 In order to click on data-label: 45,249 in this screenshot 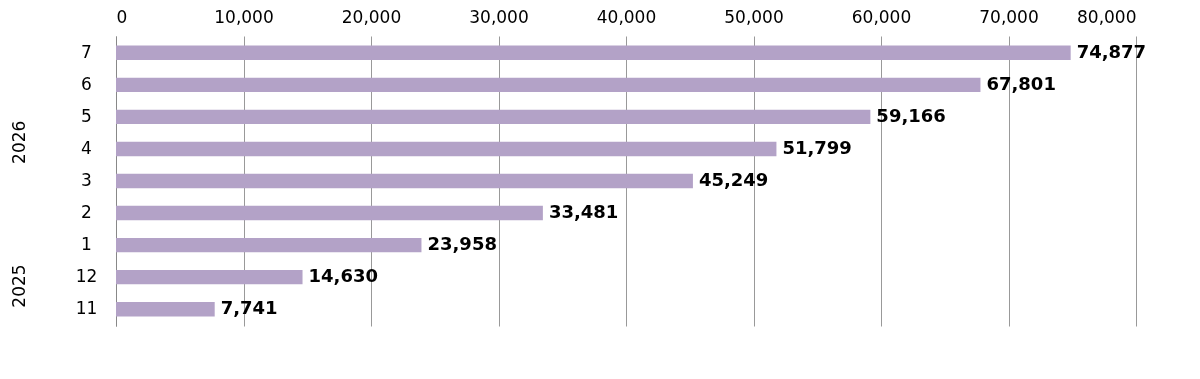, I will do `click(733, 179)`.